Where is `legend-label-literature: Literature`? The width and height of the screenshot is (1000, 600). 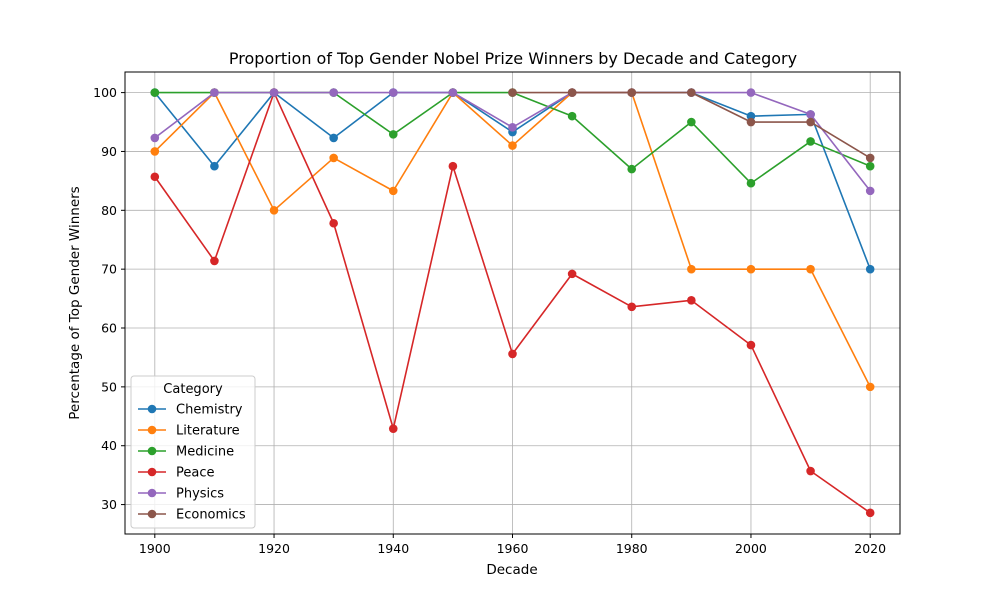 legend-label-literature: Literature is located at coordinates (208, 431).